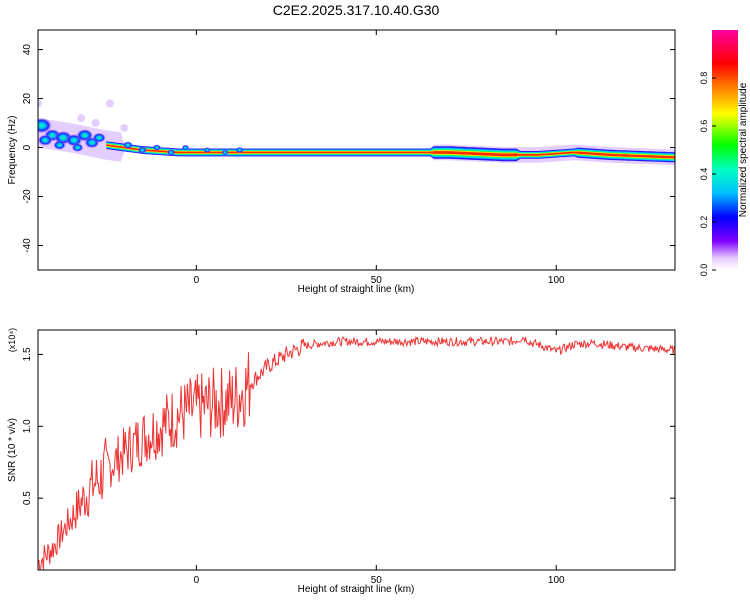 The width and height of the screenshot is (750, 600). What do you see at coordinates (27, 426) in the screenshot?
I see `y-tick-label: 1.0` at bounding box center [27, 426].